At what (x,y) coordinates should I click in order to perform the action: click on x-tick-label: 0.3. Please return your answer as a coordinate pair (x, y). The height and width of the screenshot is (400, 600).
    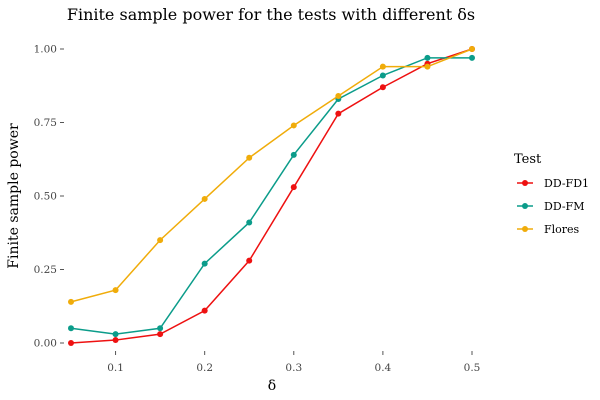
    Looking at the image, I should click on (293, 368).